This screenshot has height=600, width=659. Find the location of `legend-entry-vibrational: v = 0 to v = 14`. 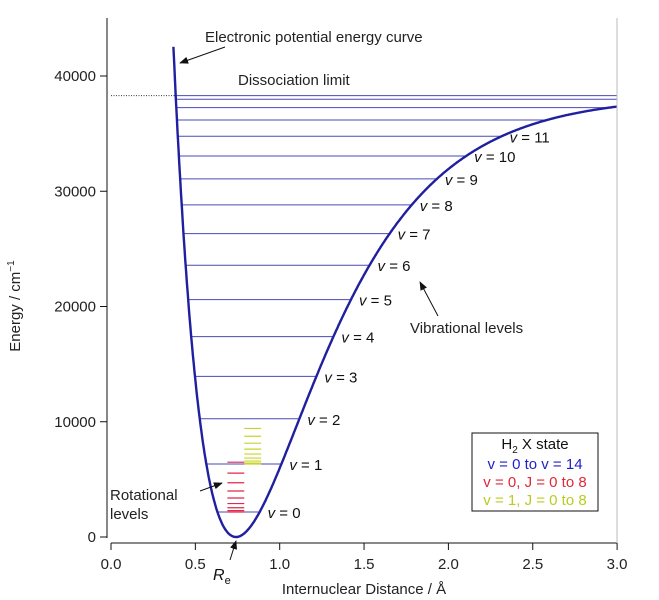

legend-entry-vibrational: v = 0 to v = 14 is located at coordinates (534, 464).